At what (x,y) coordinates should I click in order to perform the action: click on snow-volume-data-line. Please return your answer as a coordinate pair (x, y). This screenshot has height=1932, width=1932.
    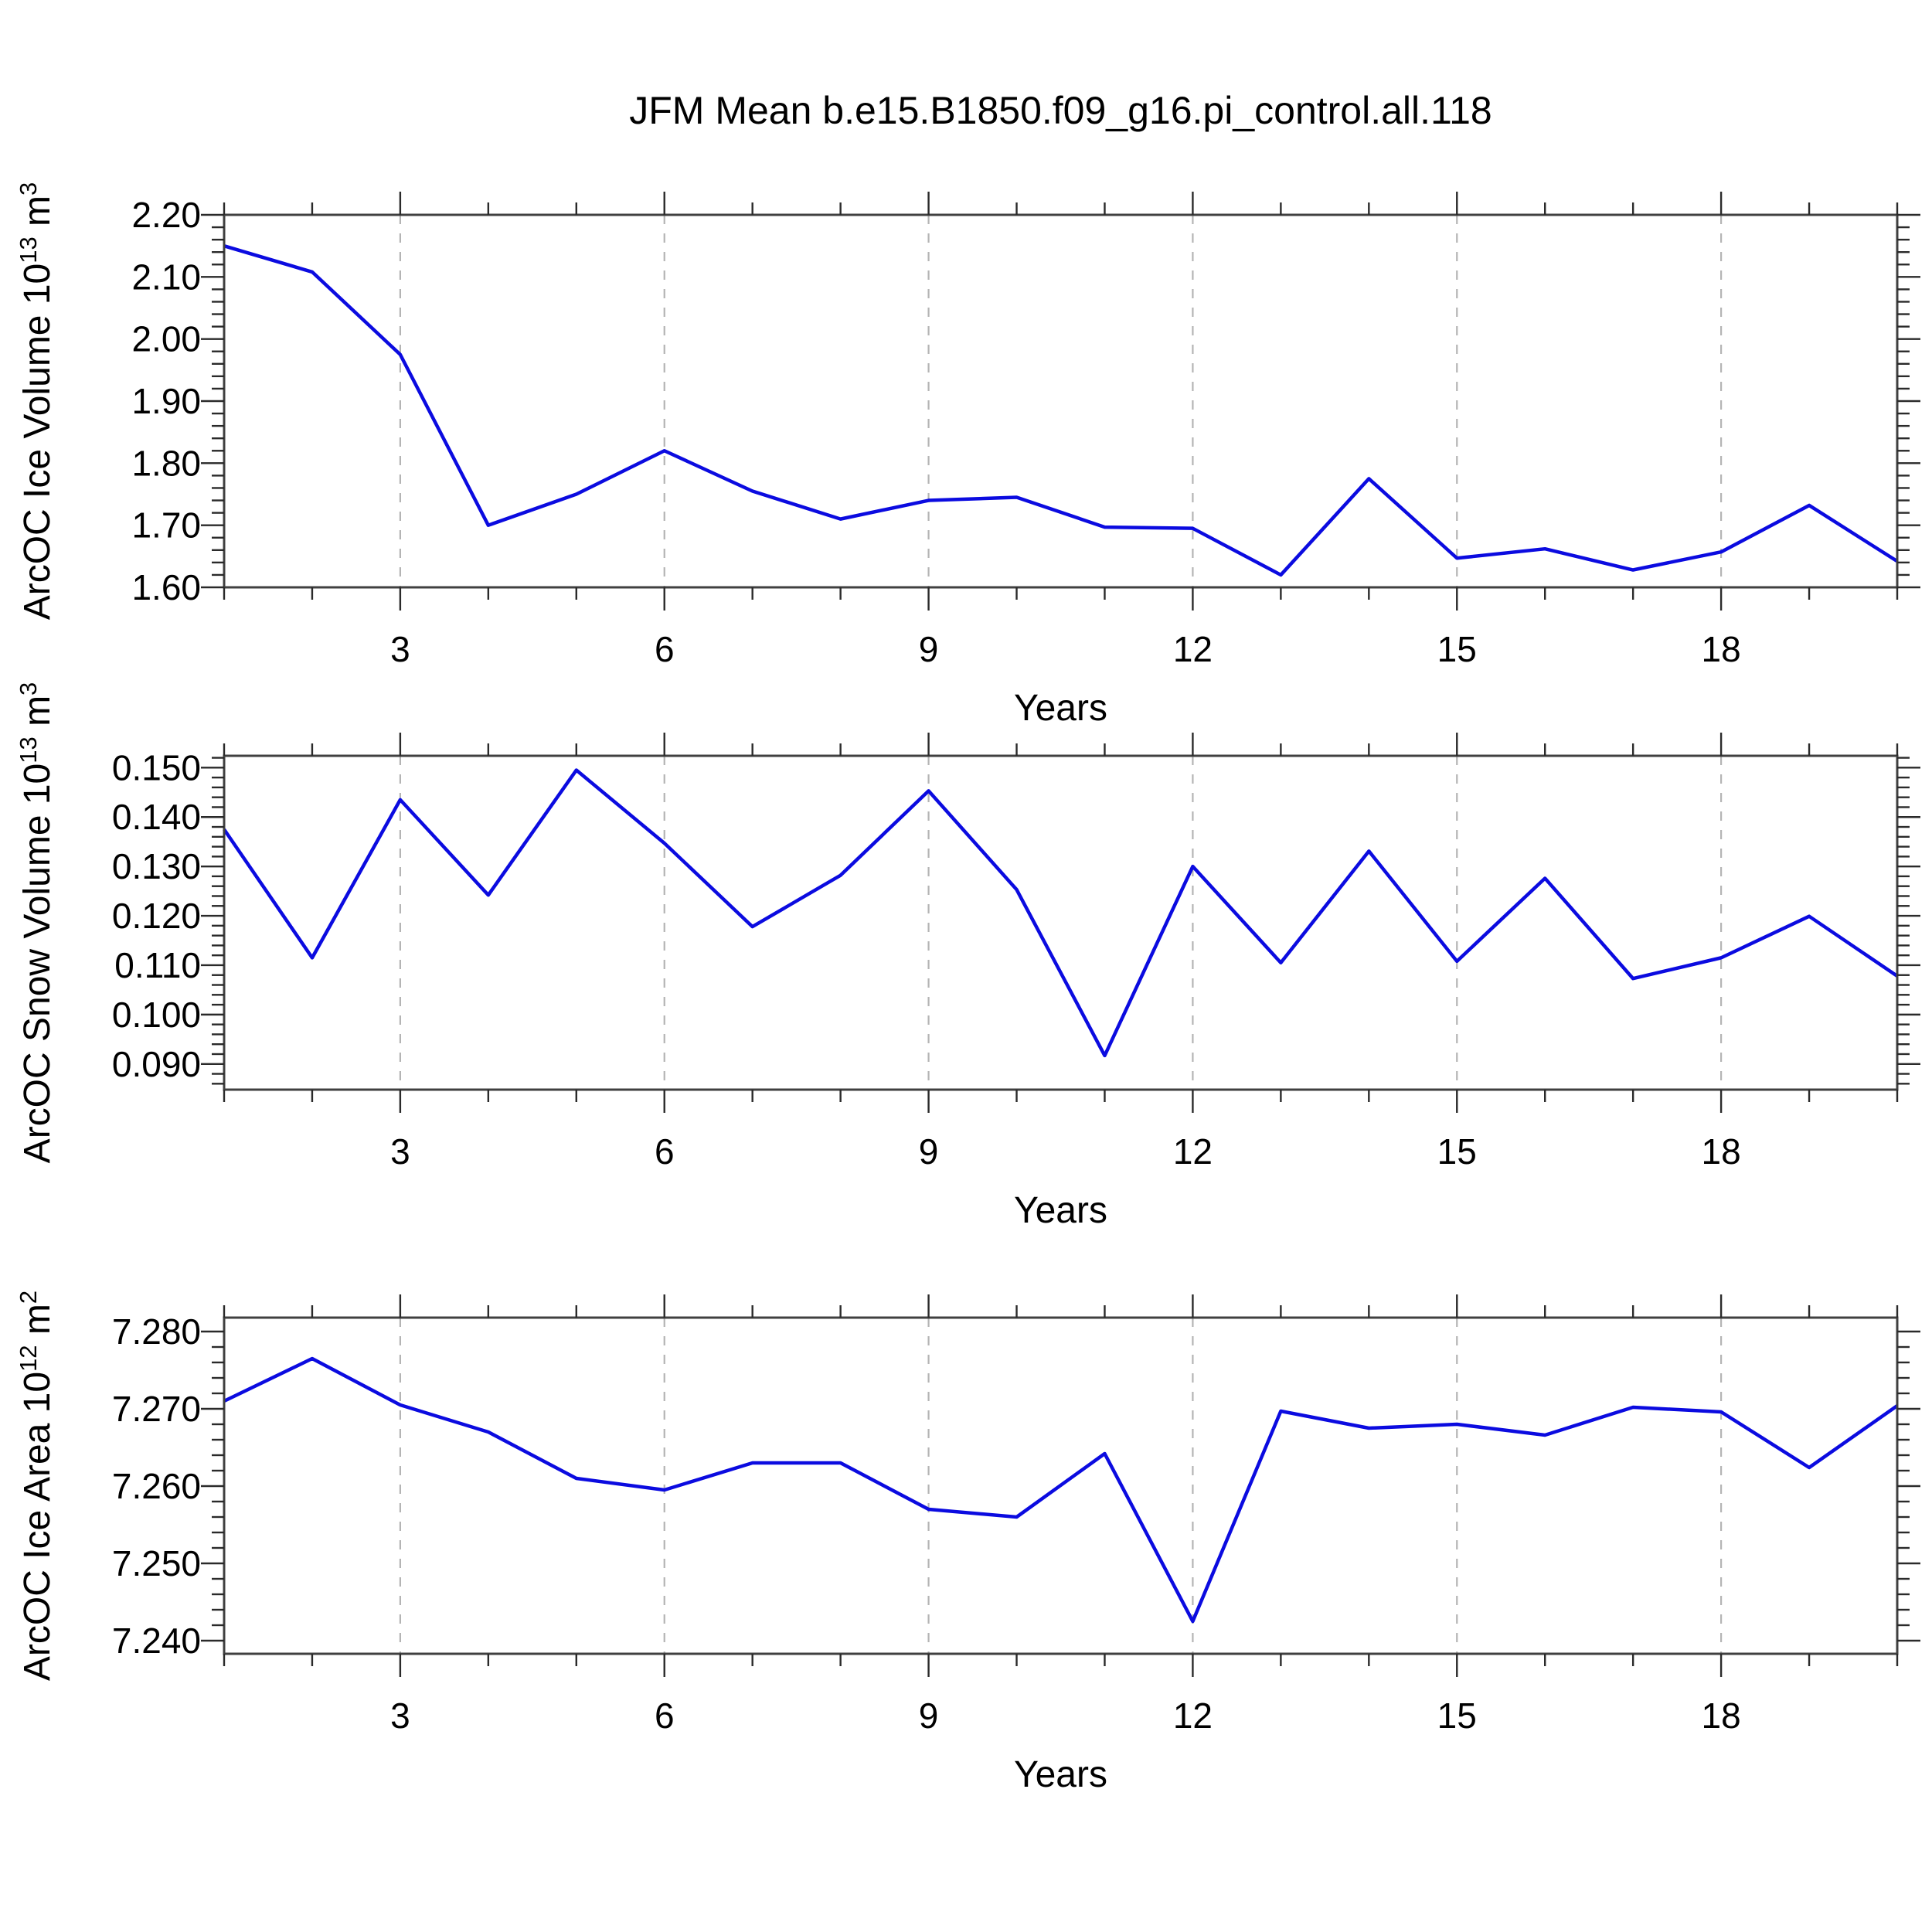
    Looking at the image, I should click on (1061, 913).